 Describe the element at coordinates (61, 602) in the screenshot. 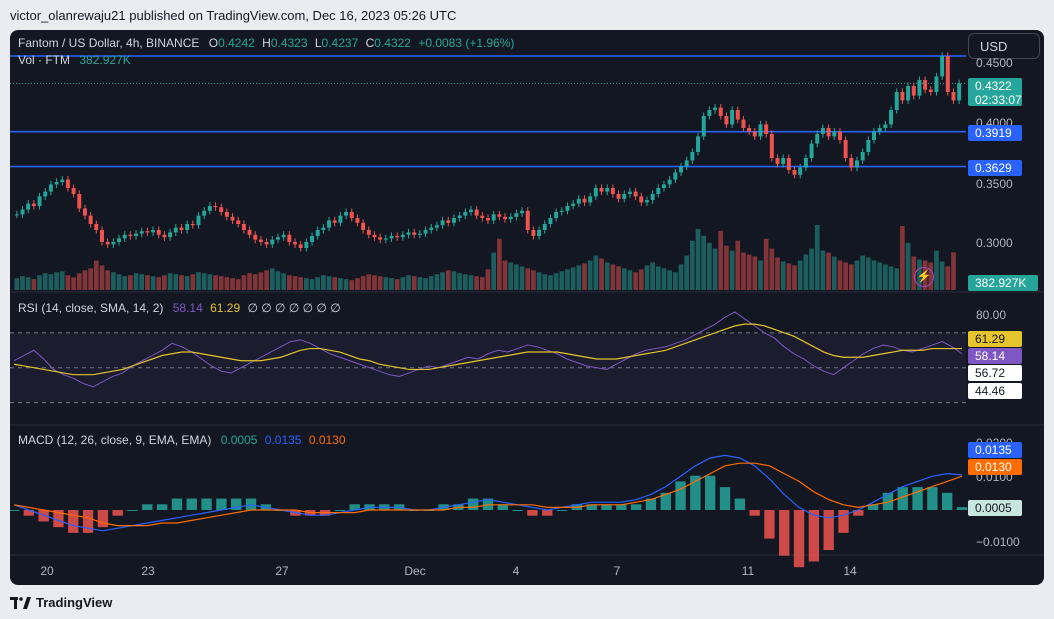

I see `tradingview-logo: TradingView` at that location.